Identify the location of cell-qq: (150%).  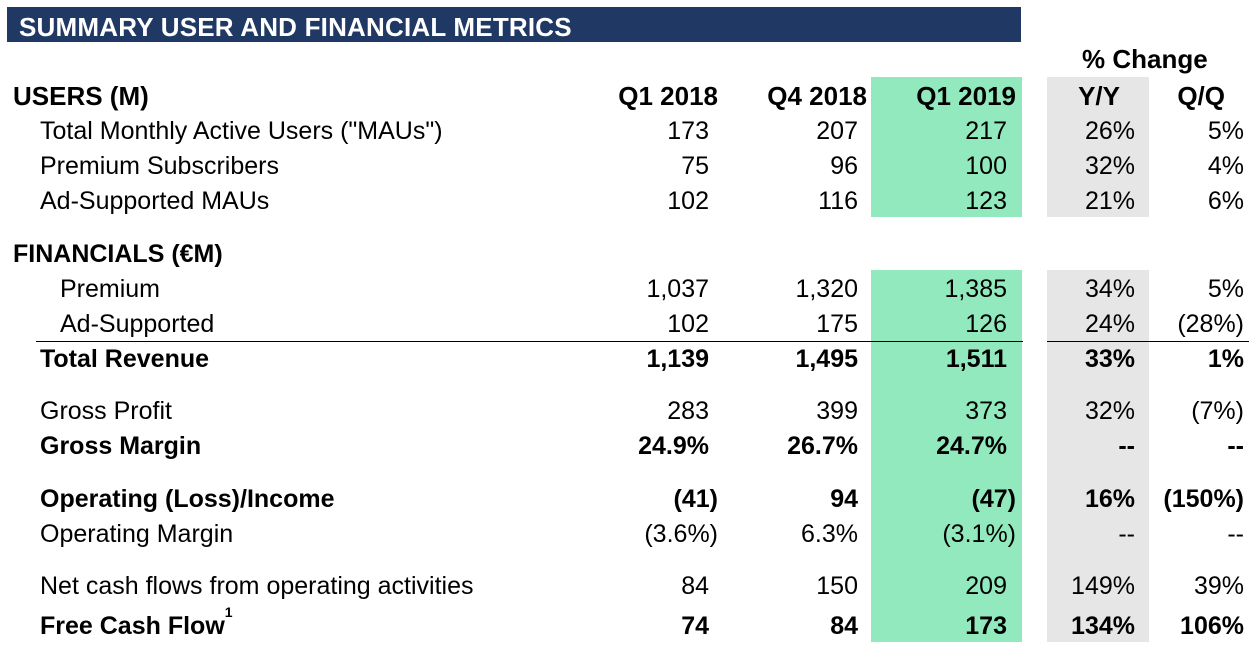
(1203, 499).